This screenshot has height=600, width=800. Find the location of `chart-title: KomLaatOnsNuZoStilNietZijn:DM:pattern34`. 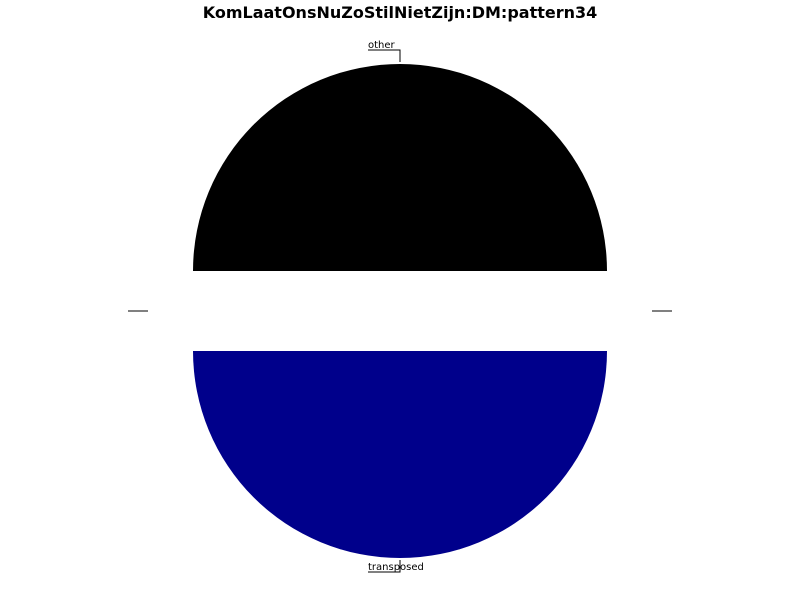

chart-title: KomLaatOnsNuZoStilNietZijn:DM:pattern34 is located at coordinates (400, 12).